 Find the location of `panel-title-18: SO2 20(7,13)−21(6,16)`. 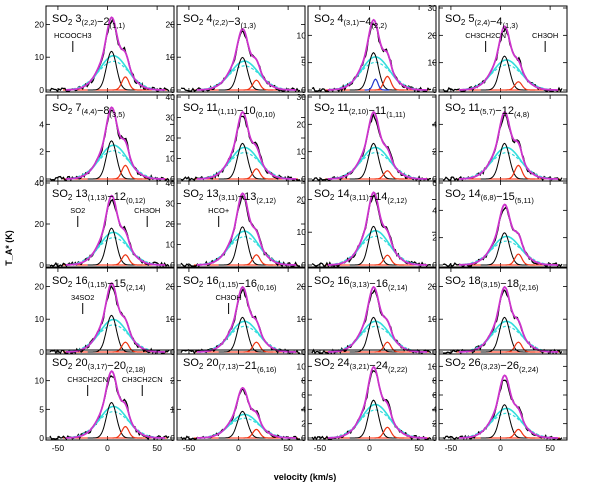

panel-title-18: SO2 20(7,13)−21(6,16) is located at coordinates (230, 365).